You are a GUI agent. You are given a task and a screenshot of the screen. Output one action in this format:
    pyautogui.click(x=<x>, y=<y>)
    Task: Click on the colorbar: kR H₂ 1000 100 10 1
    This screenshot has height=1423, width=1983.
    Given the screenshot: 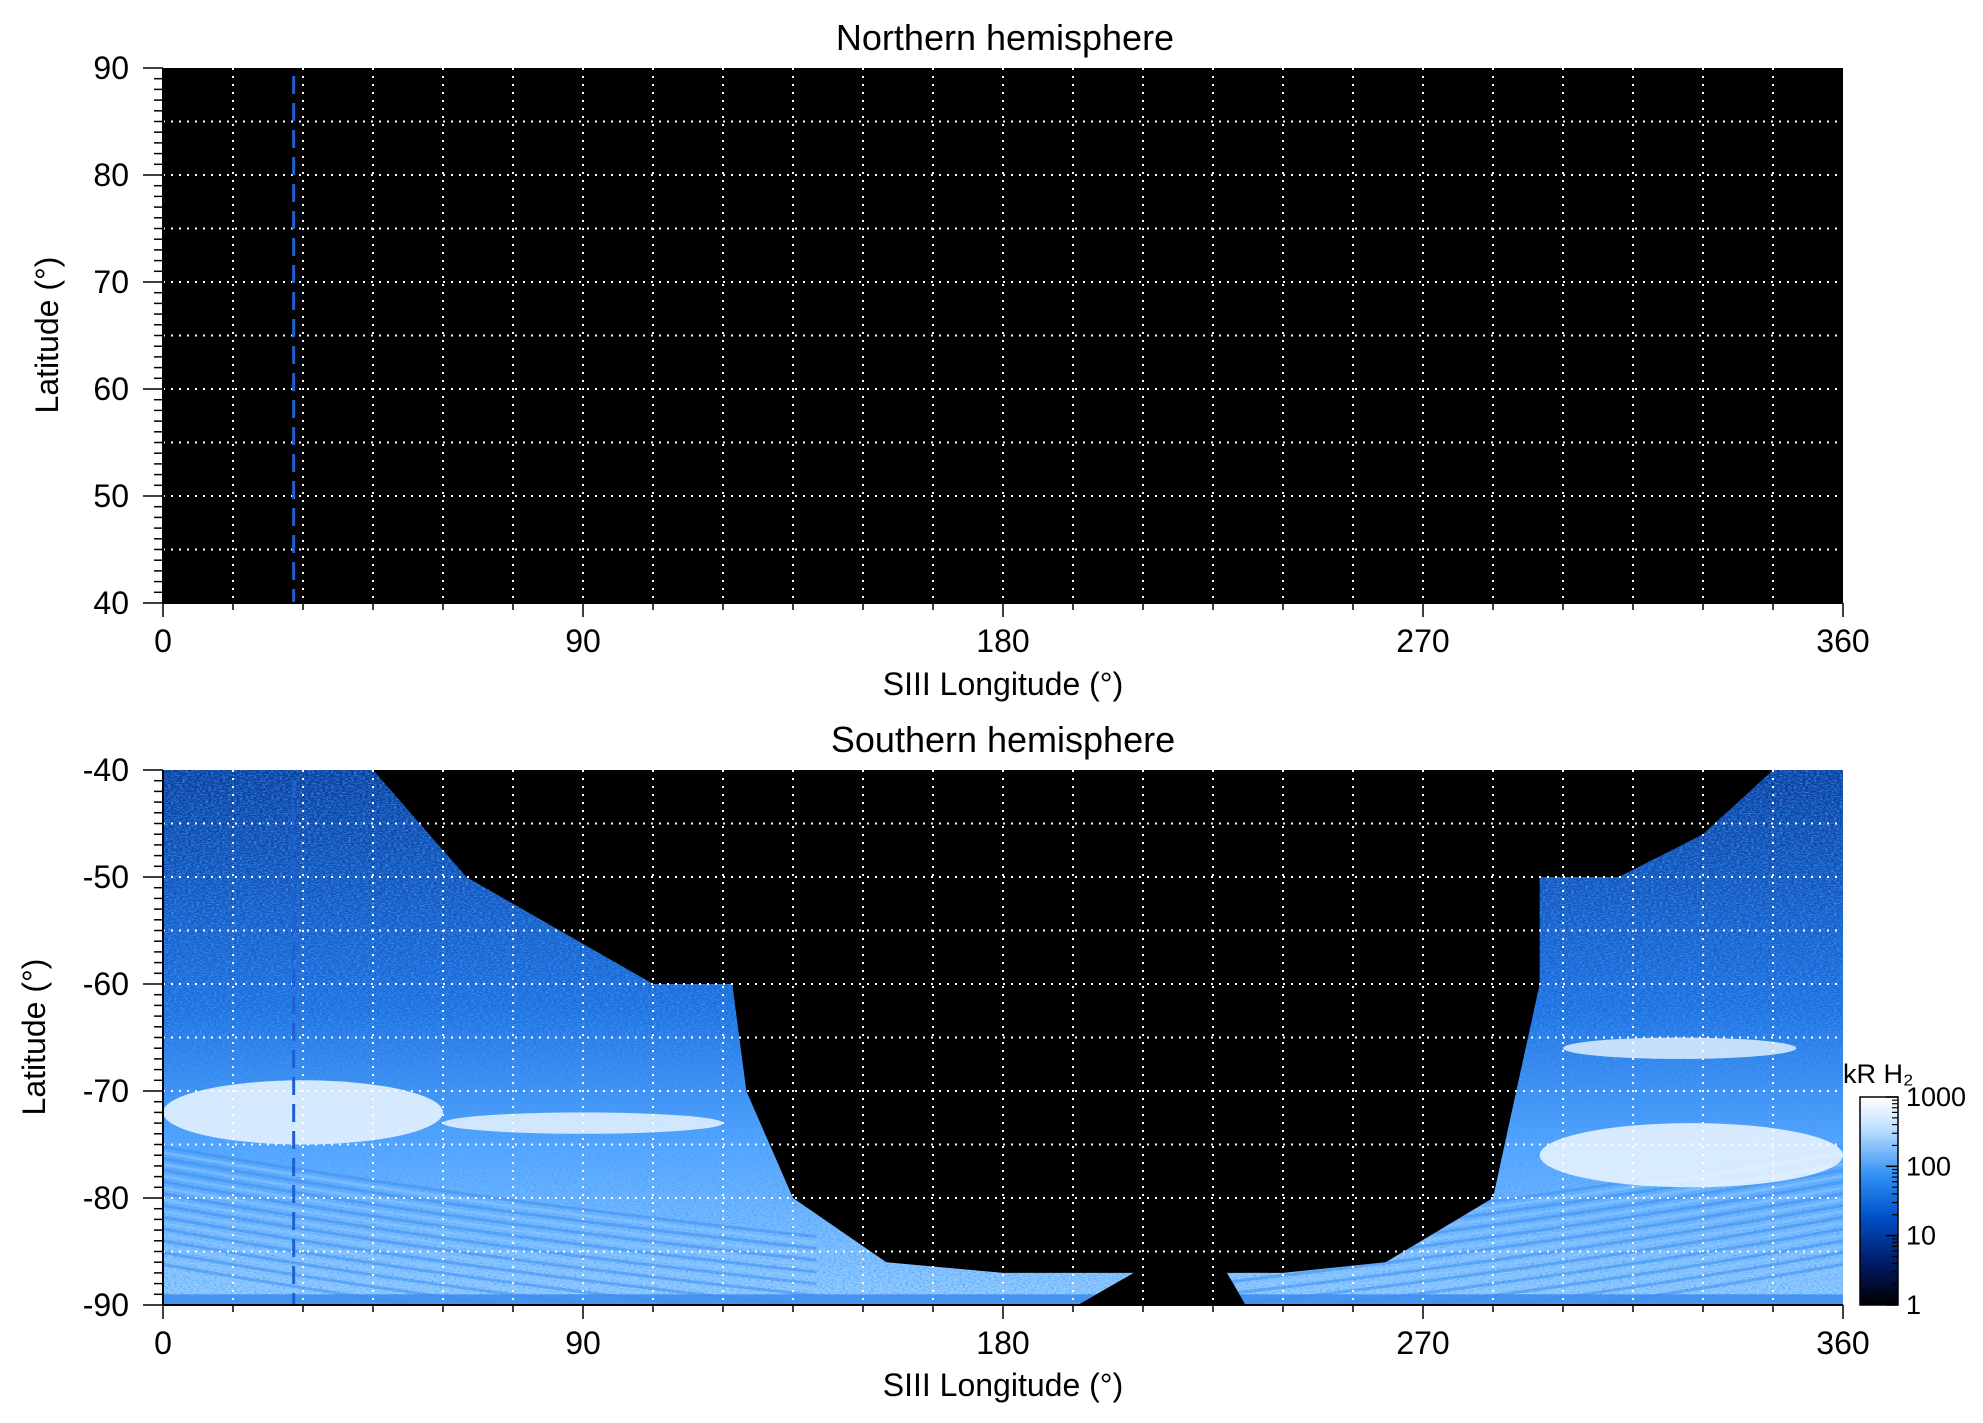 What is the action you would take?
    pyautogui.click(x=1904, y=1189)
    